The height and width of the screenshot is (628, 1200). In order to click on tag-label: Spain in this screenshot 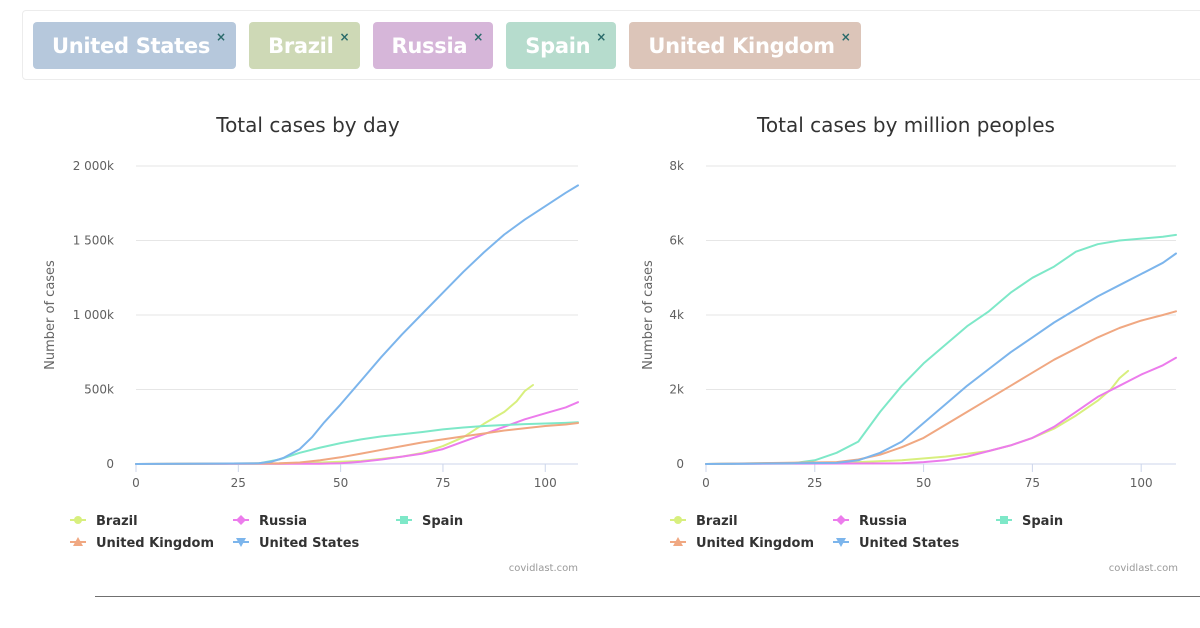, I will do `click(558, 46)`.